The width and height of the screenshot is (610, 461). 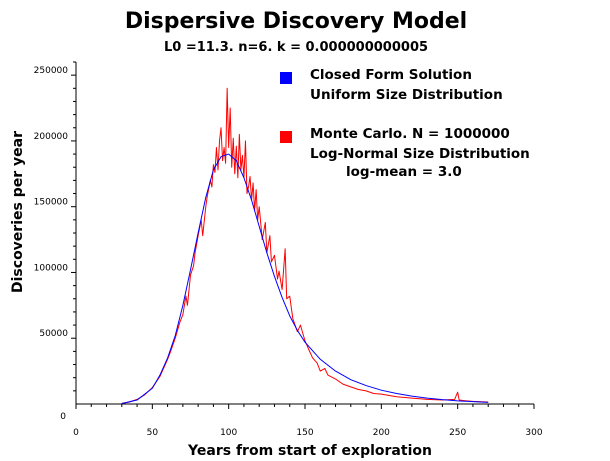 What do you see at coordinates (51, 137) in the screenshot?
I see `y-tick-label: 200000` at bounding box center [51, 137].